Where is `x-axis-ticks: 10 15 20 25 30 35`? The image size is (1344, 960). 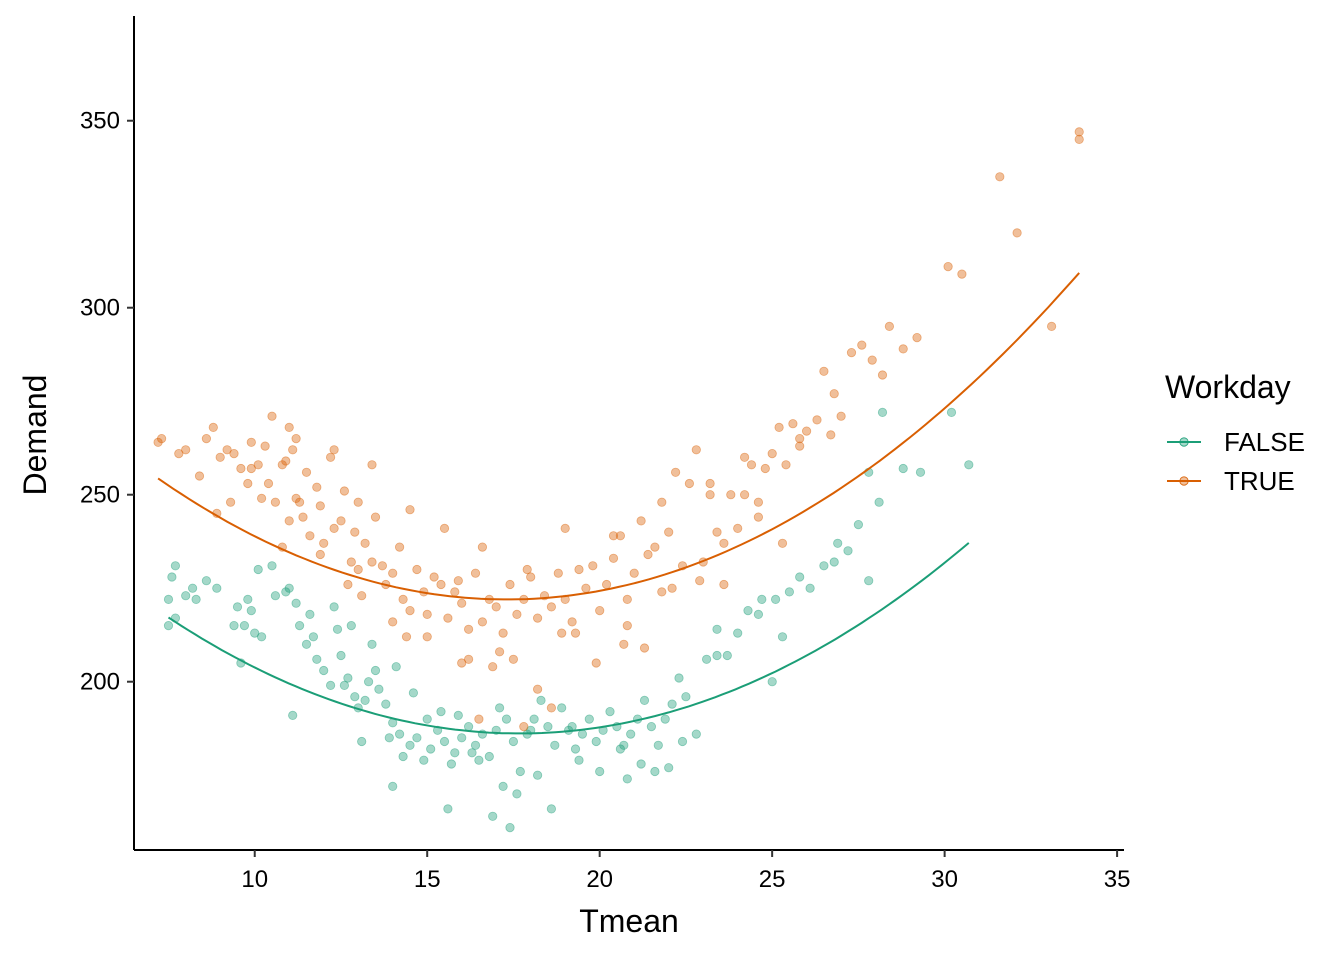 x-axis-ticks: 10 15 20 25 30 35 is located at coordinates (685, 871).